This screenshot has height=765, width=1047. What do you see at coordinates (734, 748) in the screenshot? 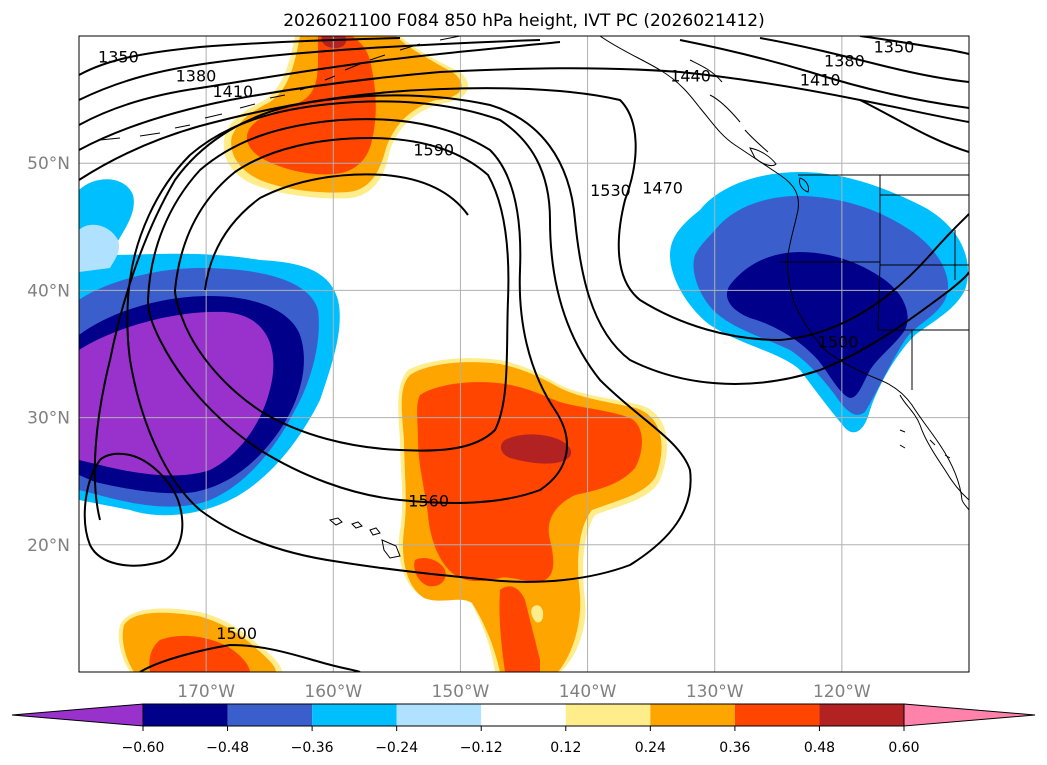
I see `colorbar-tick-label: 0.36` at bounding box center [734, 748].